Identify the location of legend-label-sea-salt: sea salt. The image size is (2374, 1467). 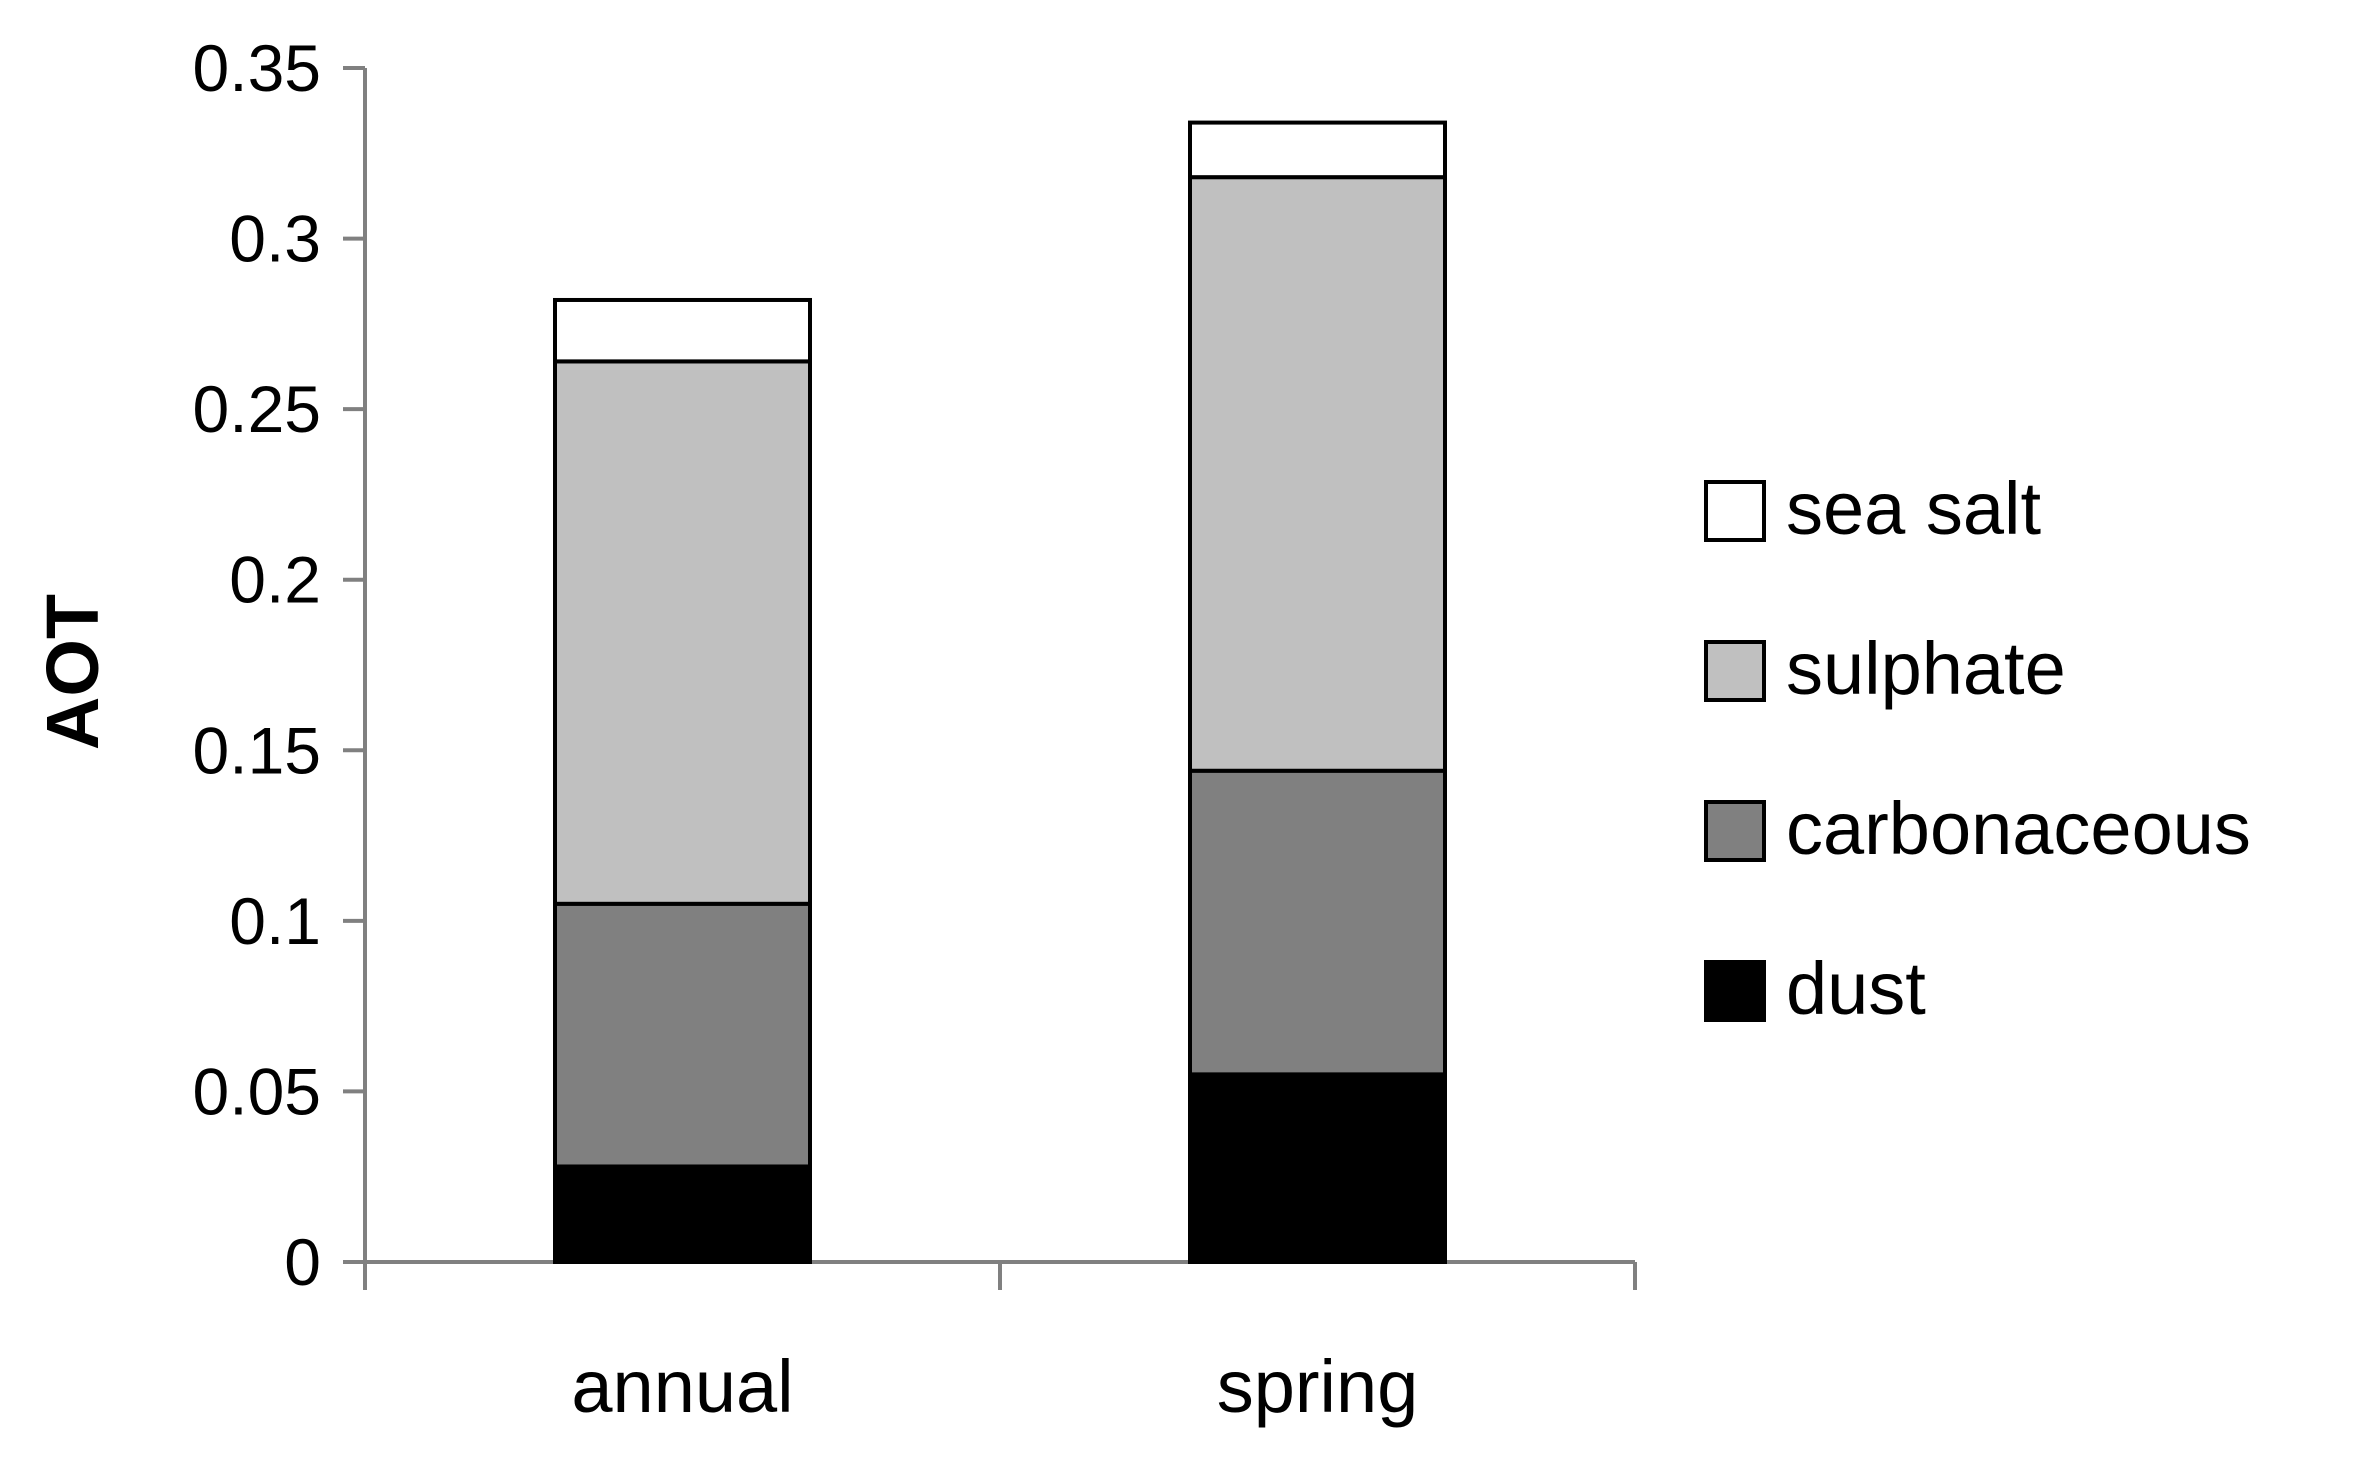
(1913, 508).